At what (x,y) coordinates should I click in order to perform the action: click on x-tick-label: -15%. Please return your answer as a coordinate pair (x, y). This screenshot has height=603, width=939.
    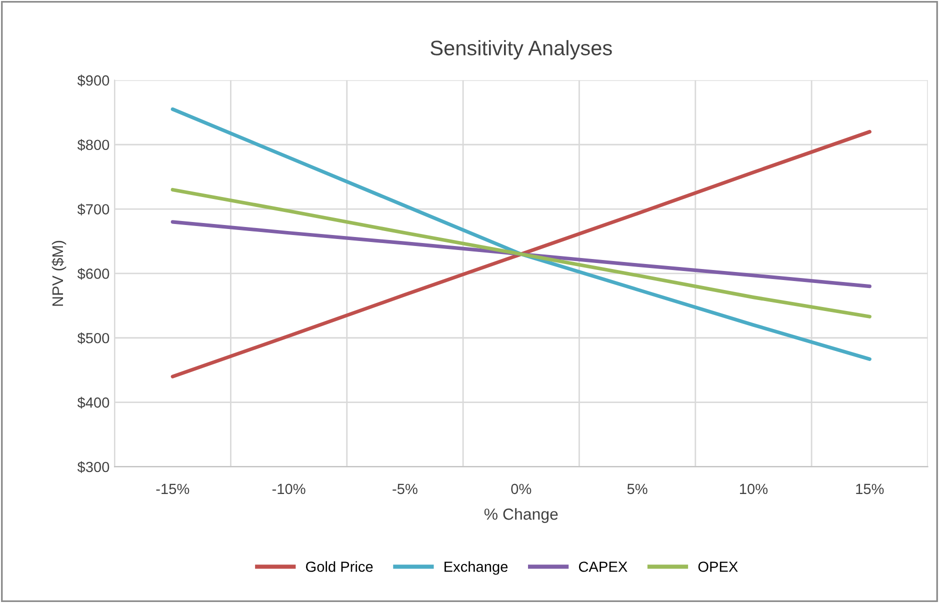
    Looking at the image, I should click on (173, 489).